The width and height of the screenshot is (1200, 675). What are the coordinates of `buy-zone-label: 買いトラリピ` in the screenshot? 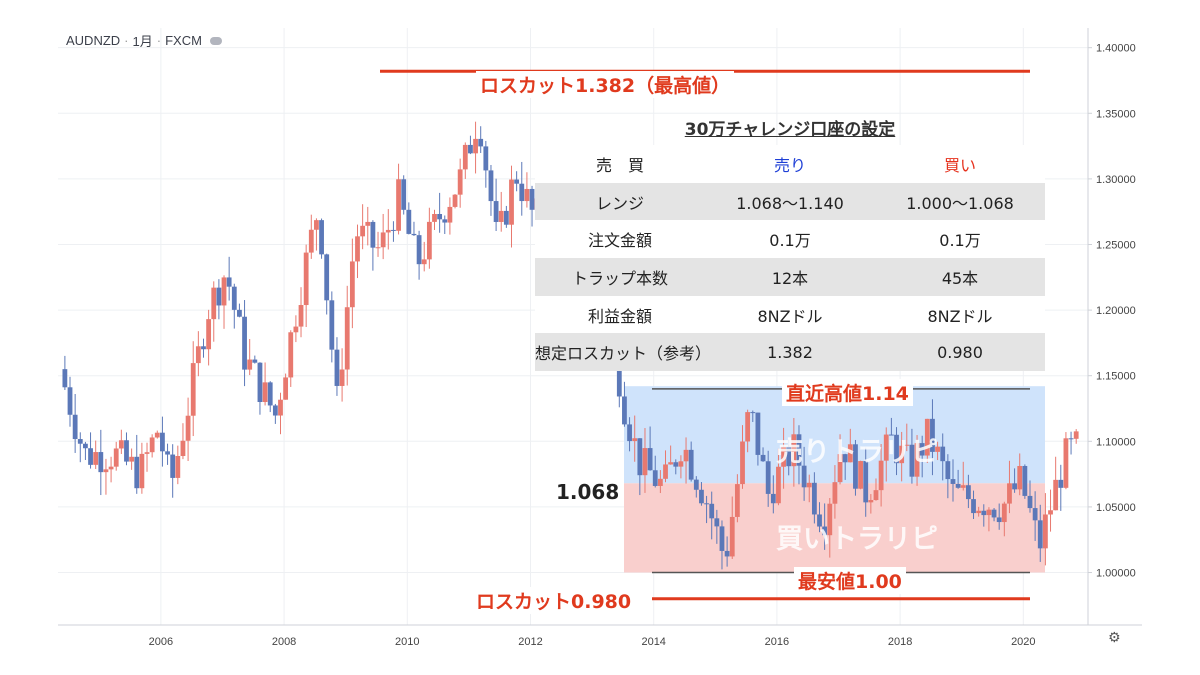 It's located at (857, 539).